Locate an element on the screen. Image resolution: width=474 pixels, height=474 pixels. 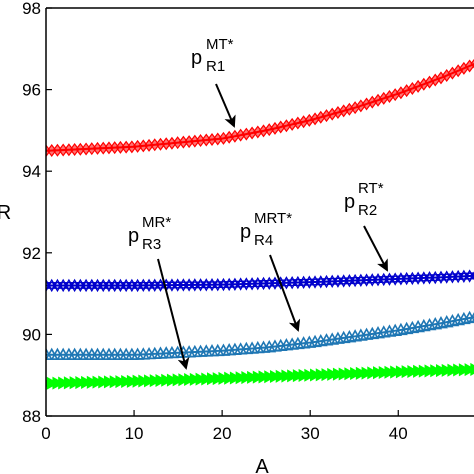
annotation-r3-sub: R3 is located at coordinates (151, 244).